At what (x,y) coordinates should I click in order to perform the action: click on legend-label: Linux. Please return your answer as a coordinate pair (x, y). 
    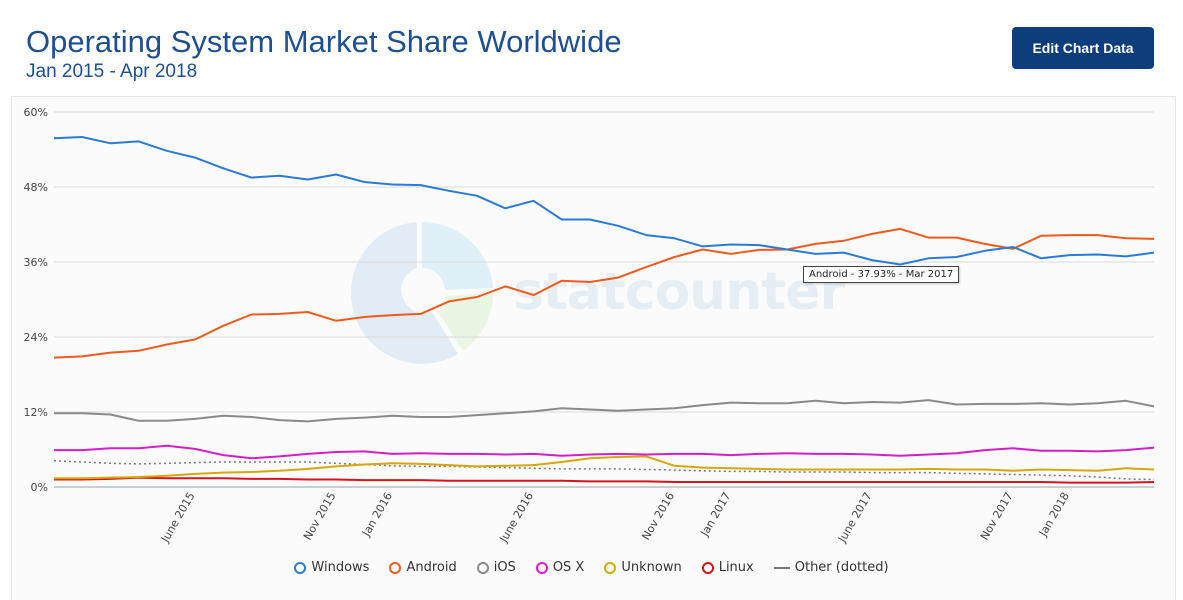
    Looking at the image, I should click on (736, 567).